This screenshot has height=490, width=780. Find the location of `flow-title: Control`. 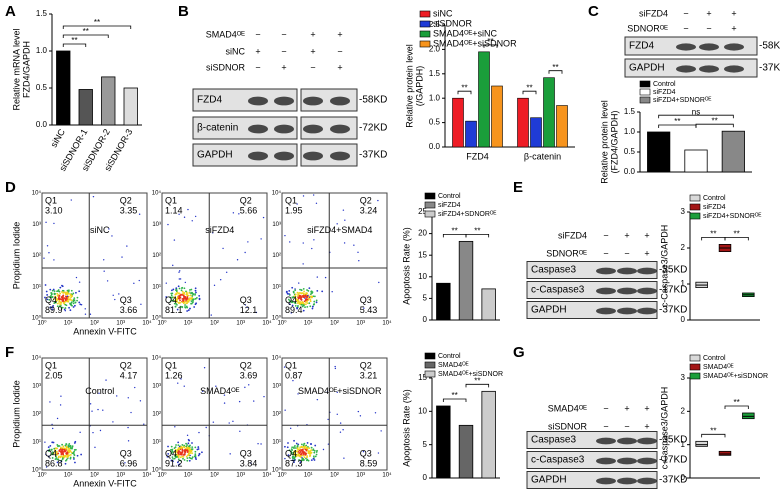

flow-title: Control is located at coordinates (99, 391).